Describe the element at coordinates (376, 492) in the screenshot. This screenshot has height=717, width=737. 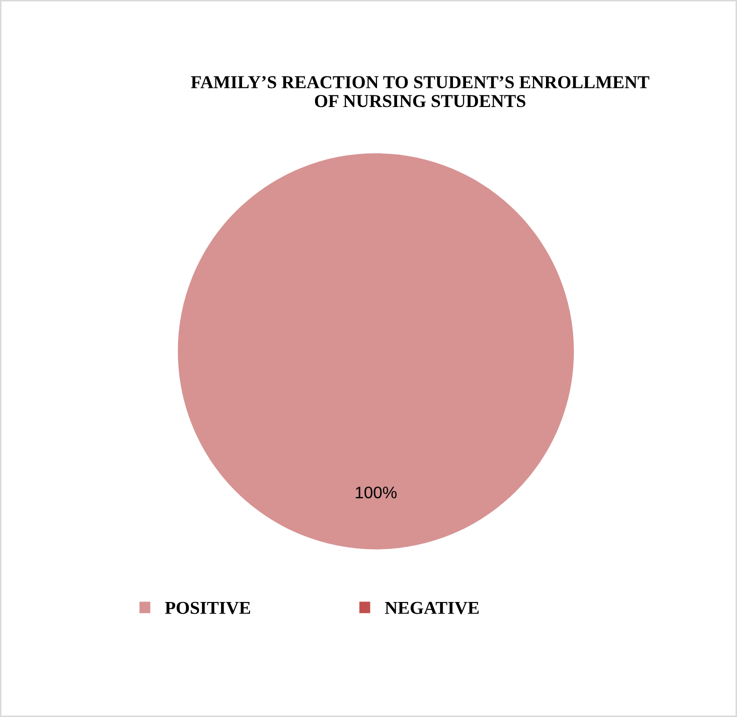
I see `data-label: 100%` at that location.